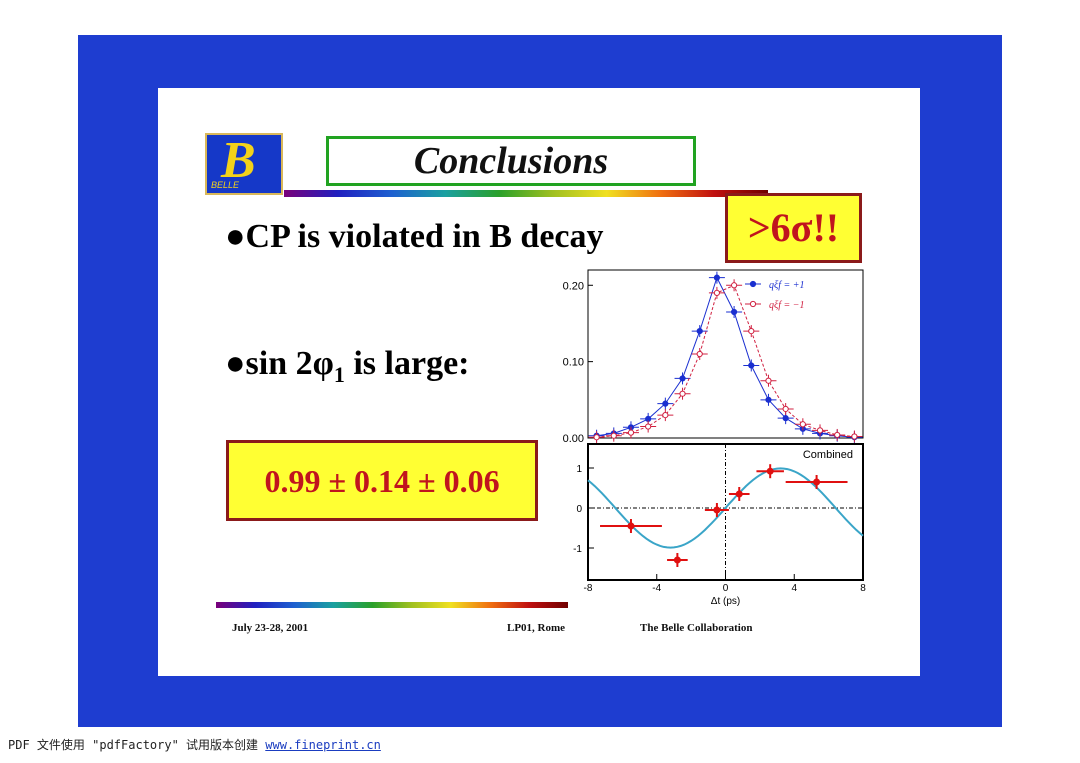  What do you see at coordinates (577, 549) in the screenshot?
I see `y-tick-label: -1` at bounding box center [577, 549].